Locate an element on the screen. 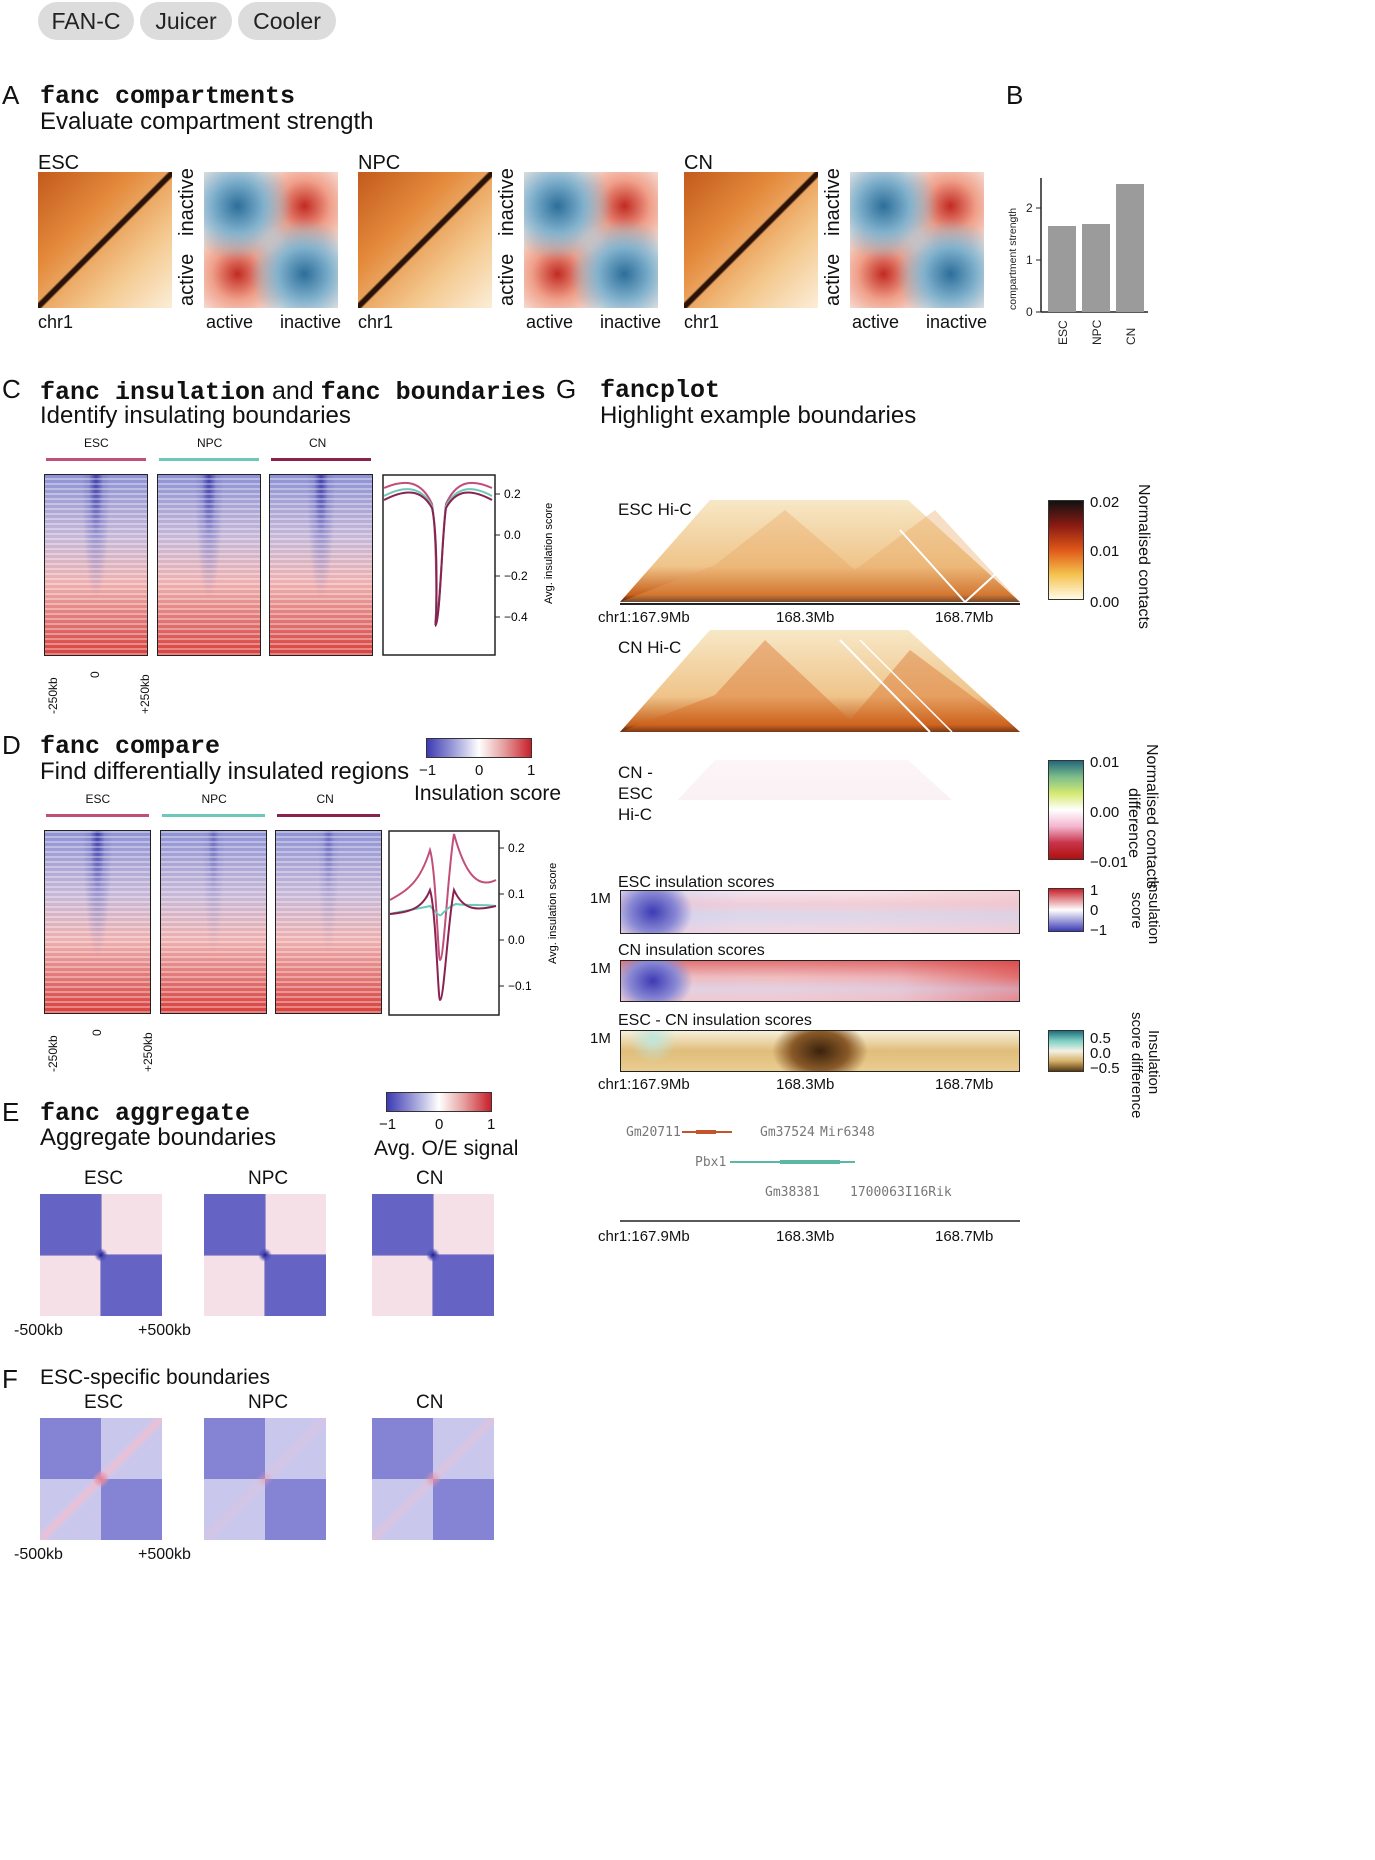 The height and width of the screenshot is (1860, 1375). insulation-diff-colorbar is located at coordinates (1066, 1051).